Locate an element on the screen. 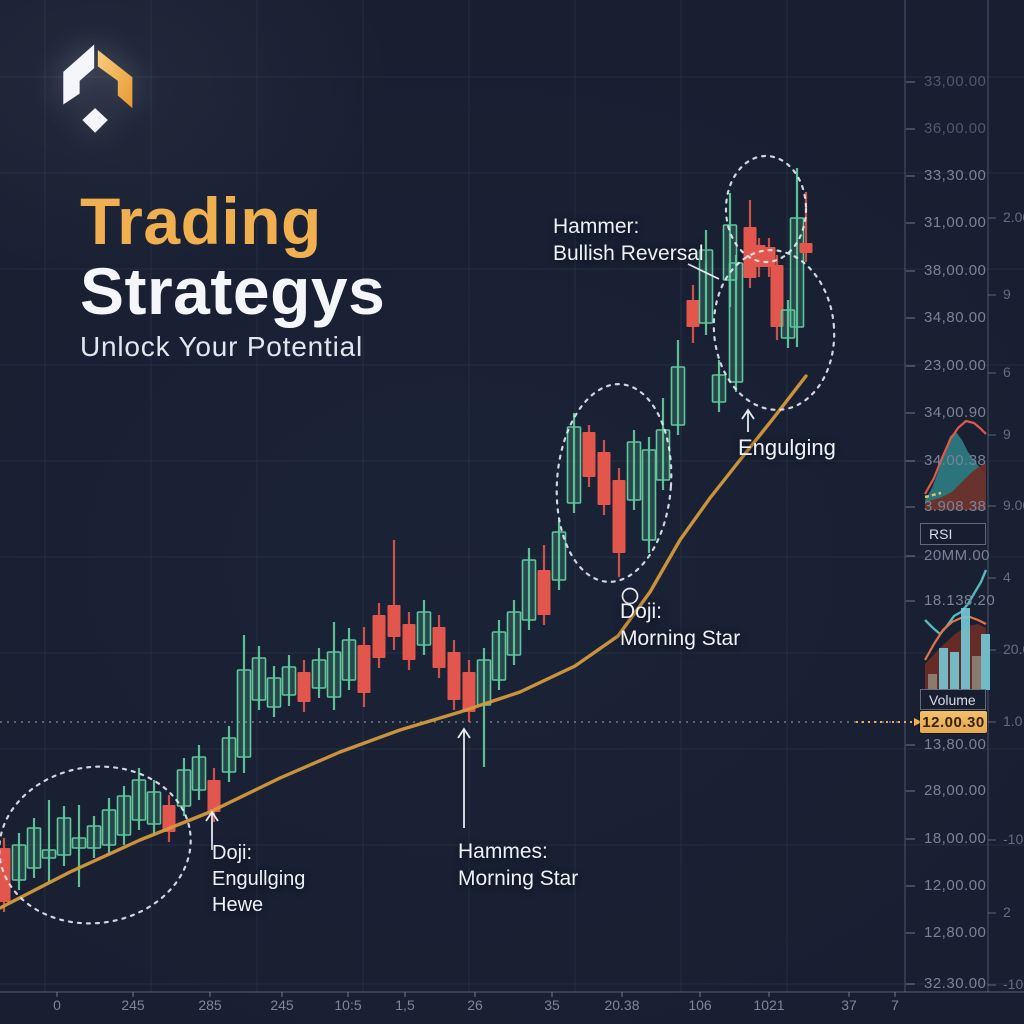 The width and height of the screenshot is (1024, 1024). page-title-line1: Trading is located at coordinates (201, 221).